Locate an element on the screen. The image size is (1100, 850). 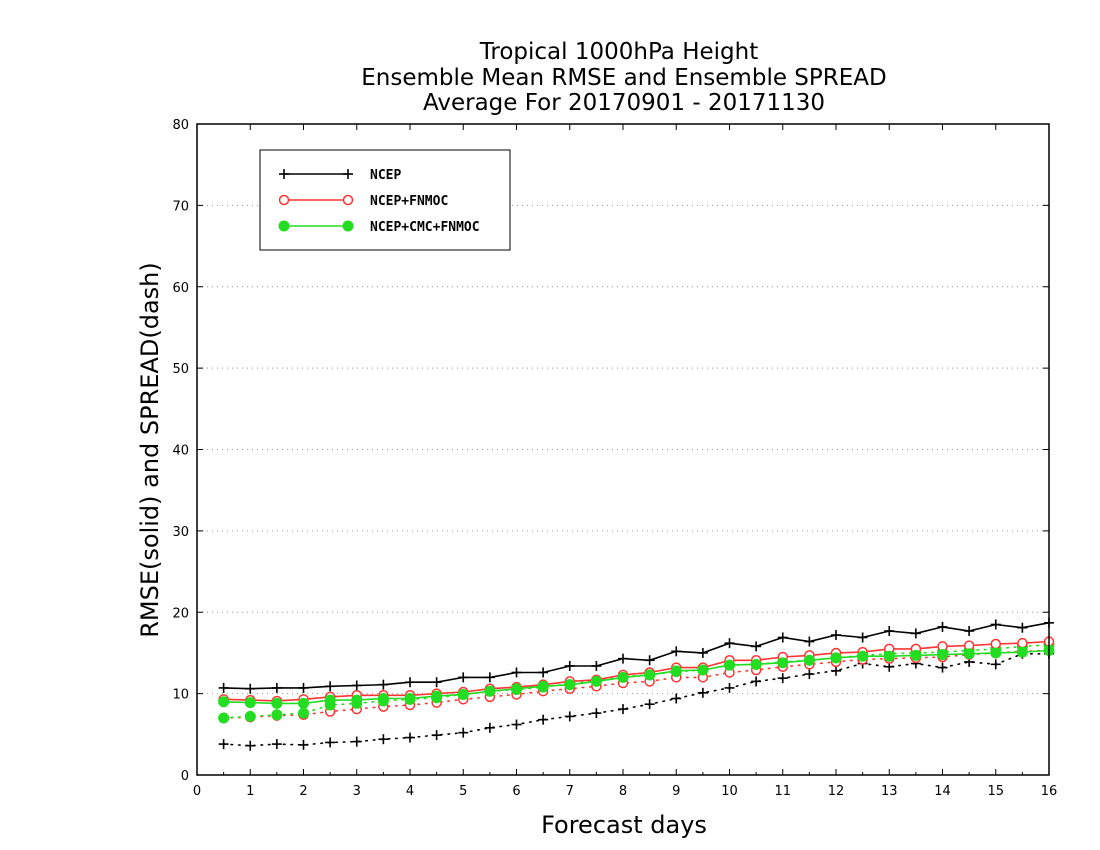
legend-label: NCEP is located at coordinates (385, 175).